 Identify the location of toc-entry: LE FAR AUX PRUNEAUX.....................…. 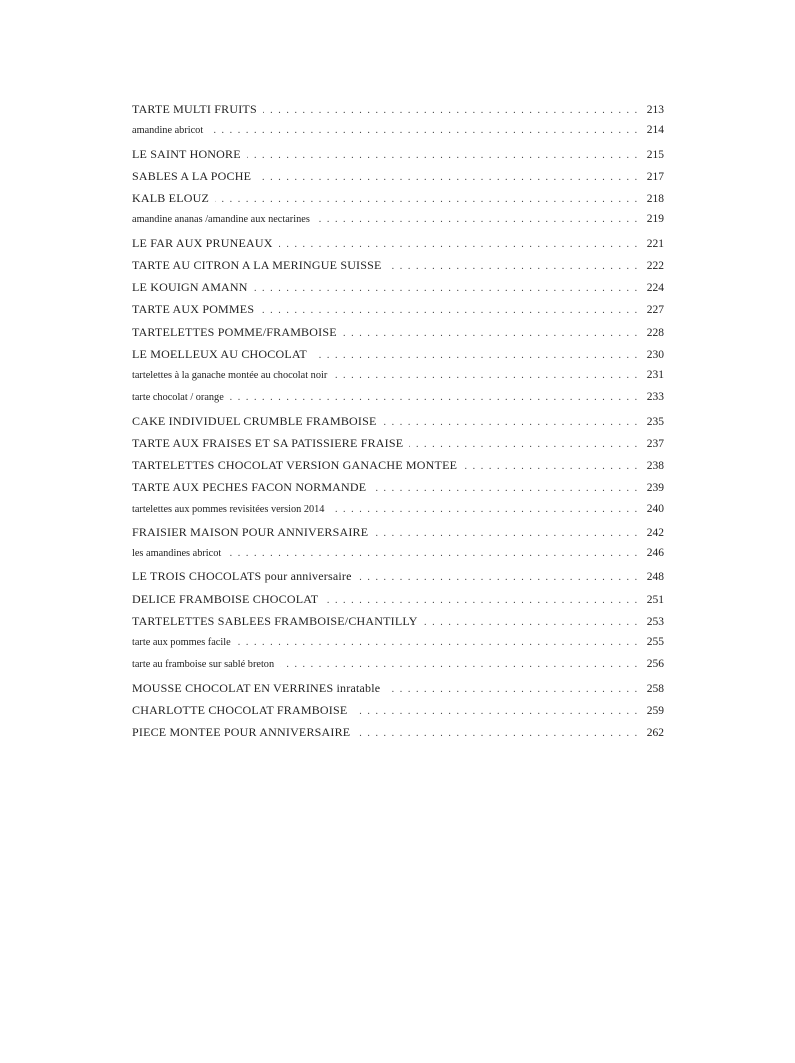
(398, 247).